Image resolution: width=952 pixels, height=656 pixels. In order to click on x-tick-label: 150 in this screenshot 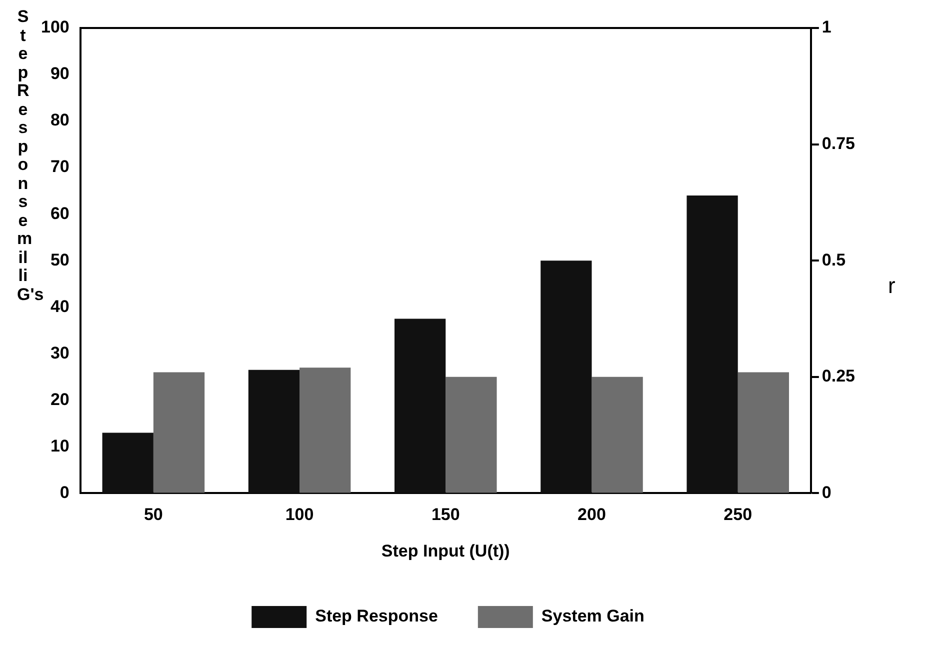, I will do `click(445, 514)`.